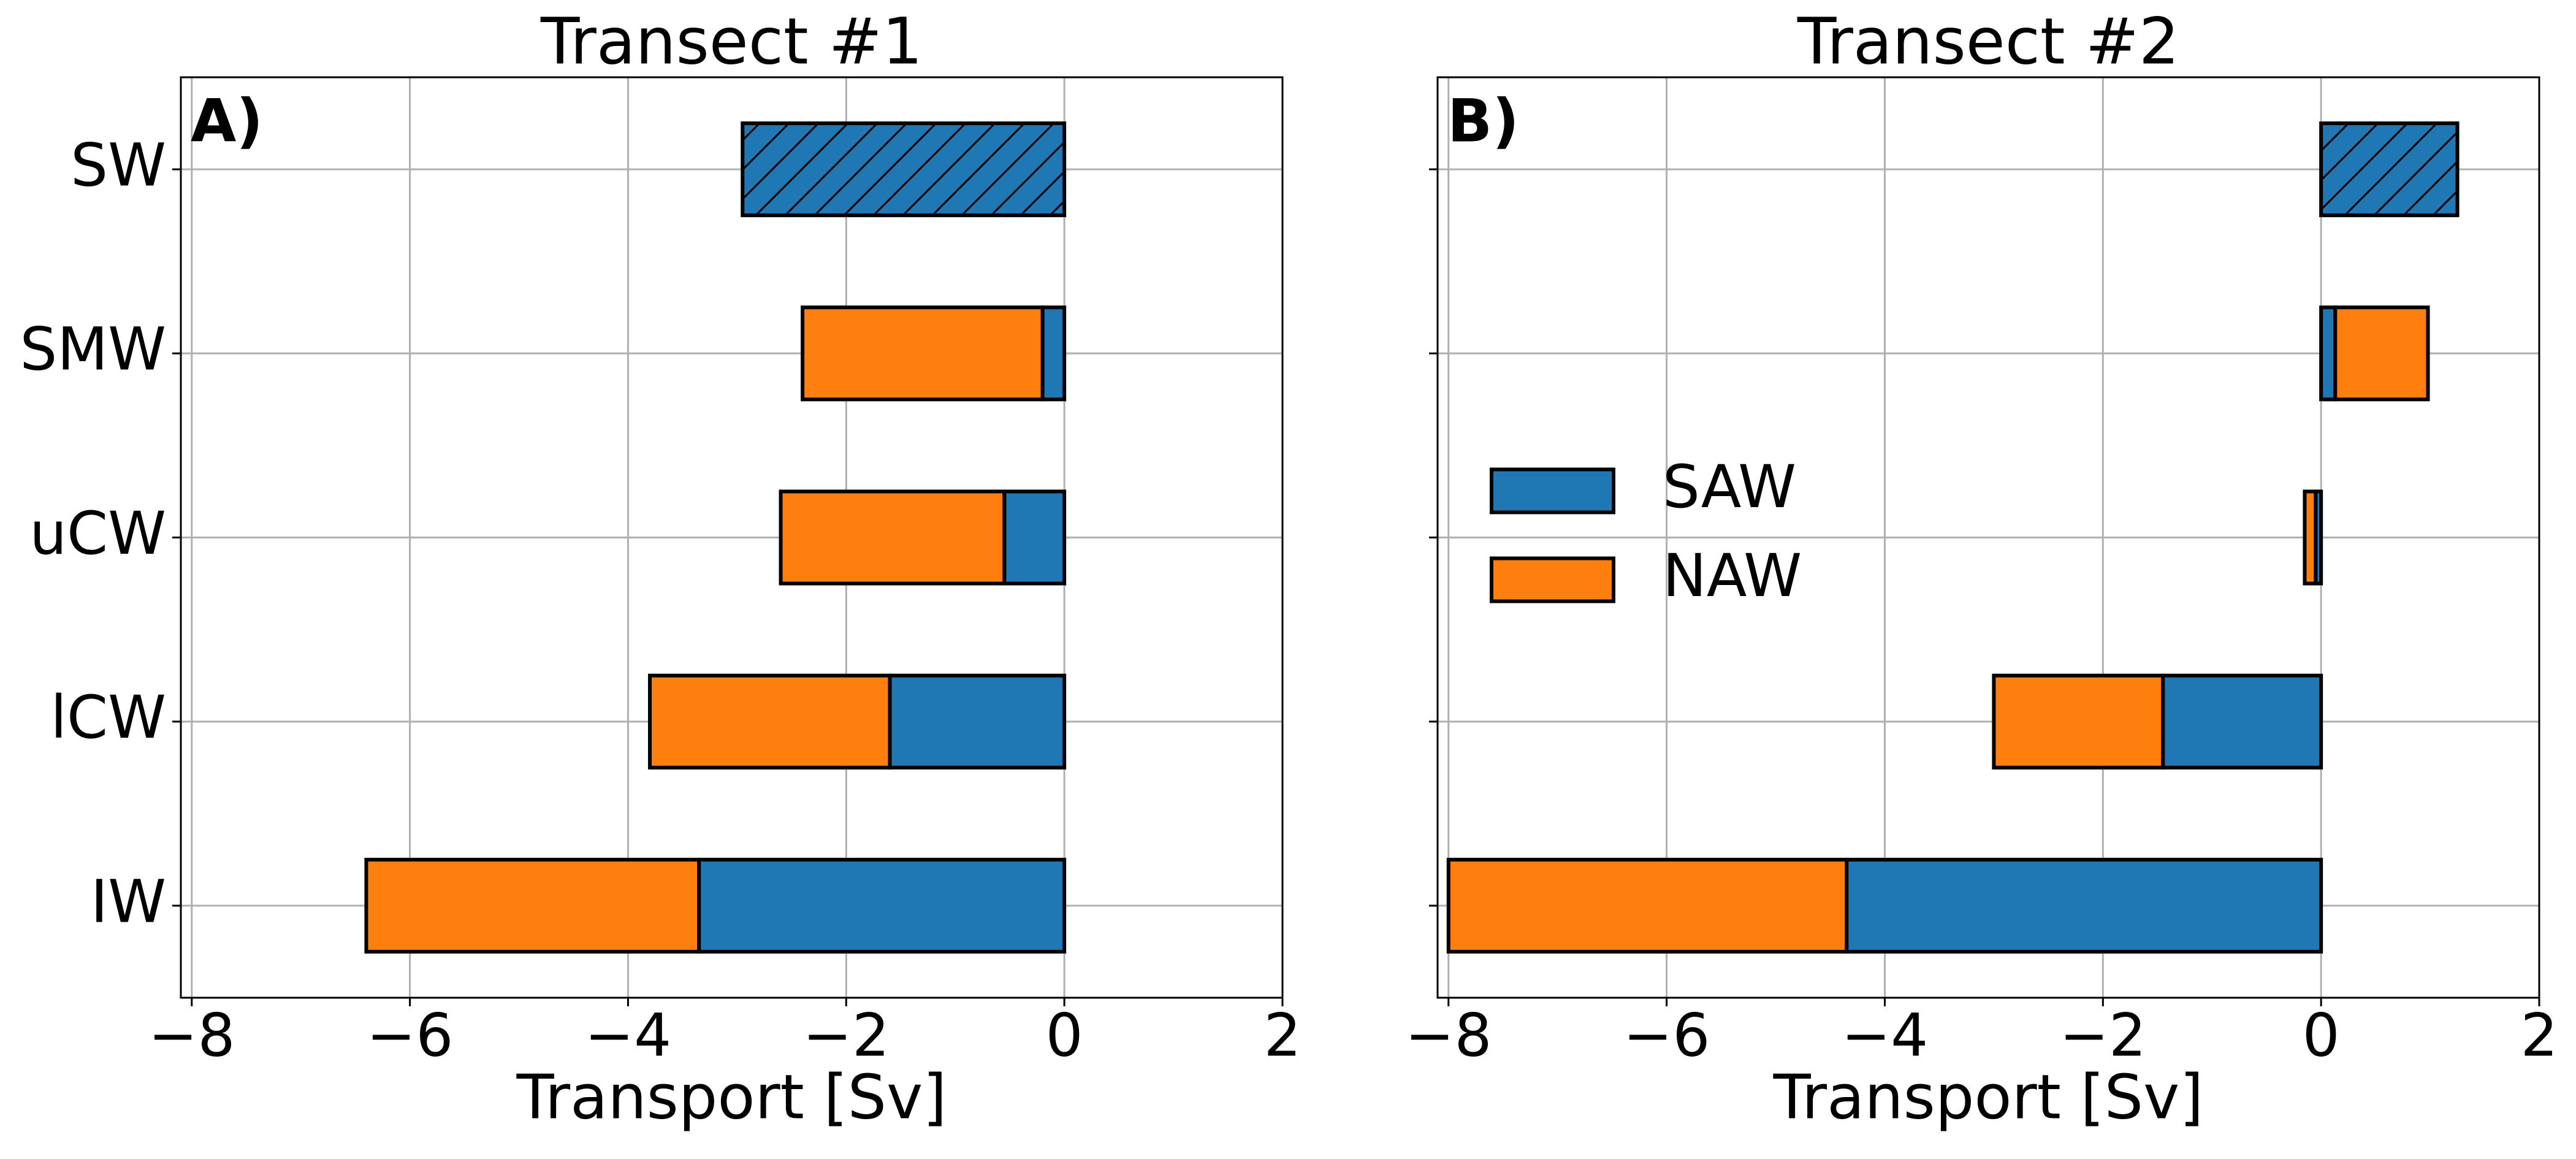  I want to click on legend-label: NAW, so click(1732, 575).